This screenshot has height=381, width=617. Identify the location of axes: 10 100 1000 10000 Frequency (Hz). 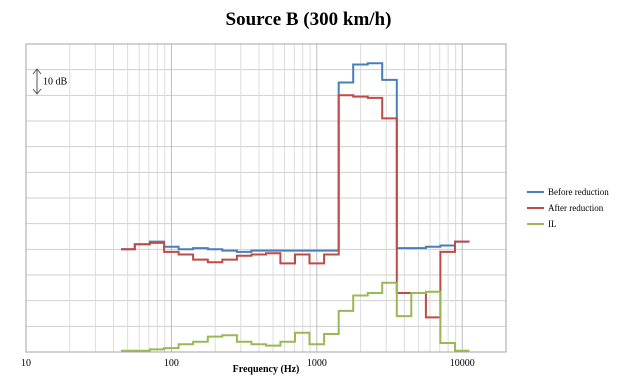
(248, 366).